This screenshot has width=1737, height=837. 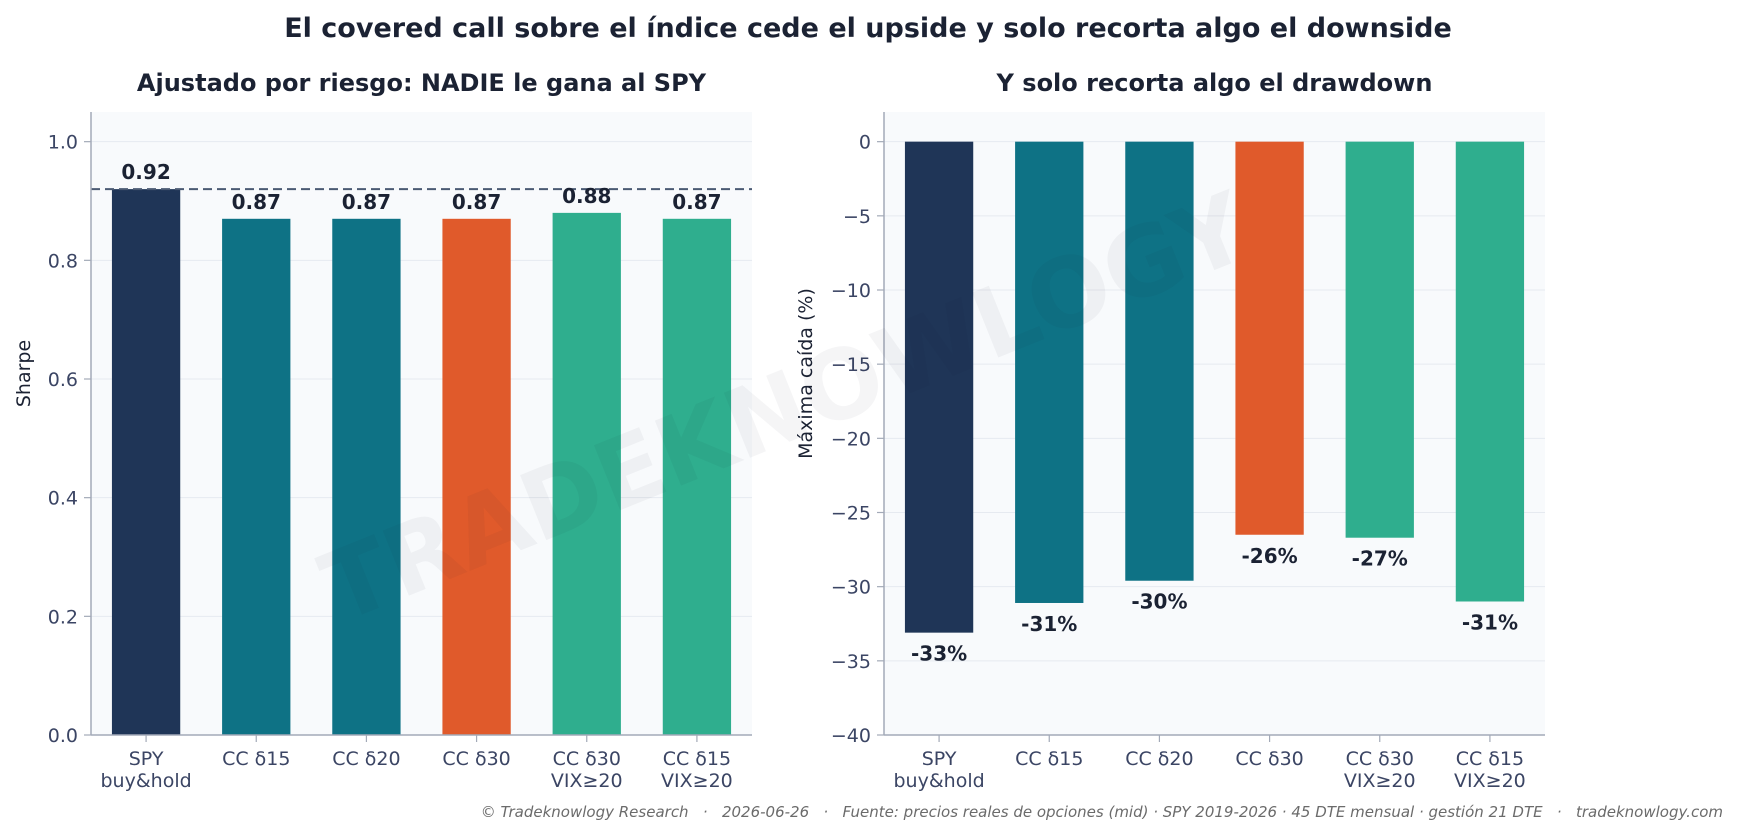 What do you see at coordinates (939, 654) in the screenshot?
I see `drawdown-data-label: -33%` at bounding box center [939, 654].